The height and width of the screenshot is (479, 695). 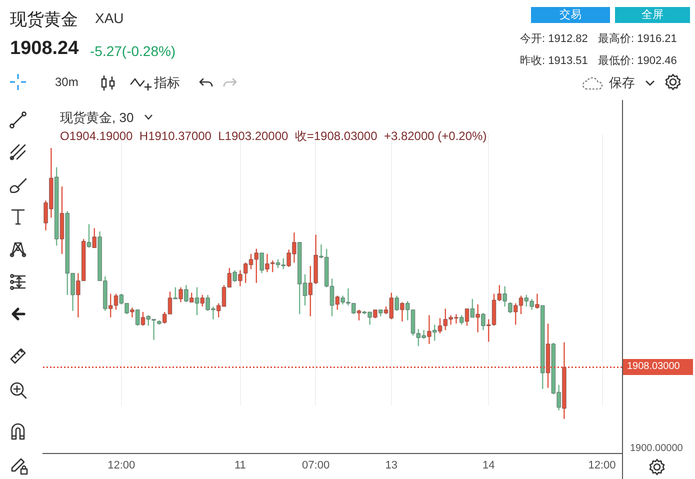 What do you see at coordinates (167, 83) in the screenshot?
I see `text: 指标` at bounding box center [167, 83].